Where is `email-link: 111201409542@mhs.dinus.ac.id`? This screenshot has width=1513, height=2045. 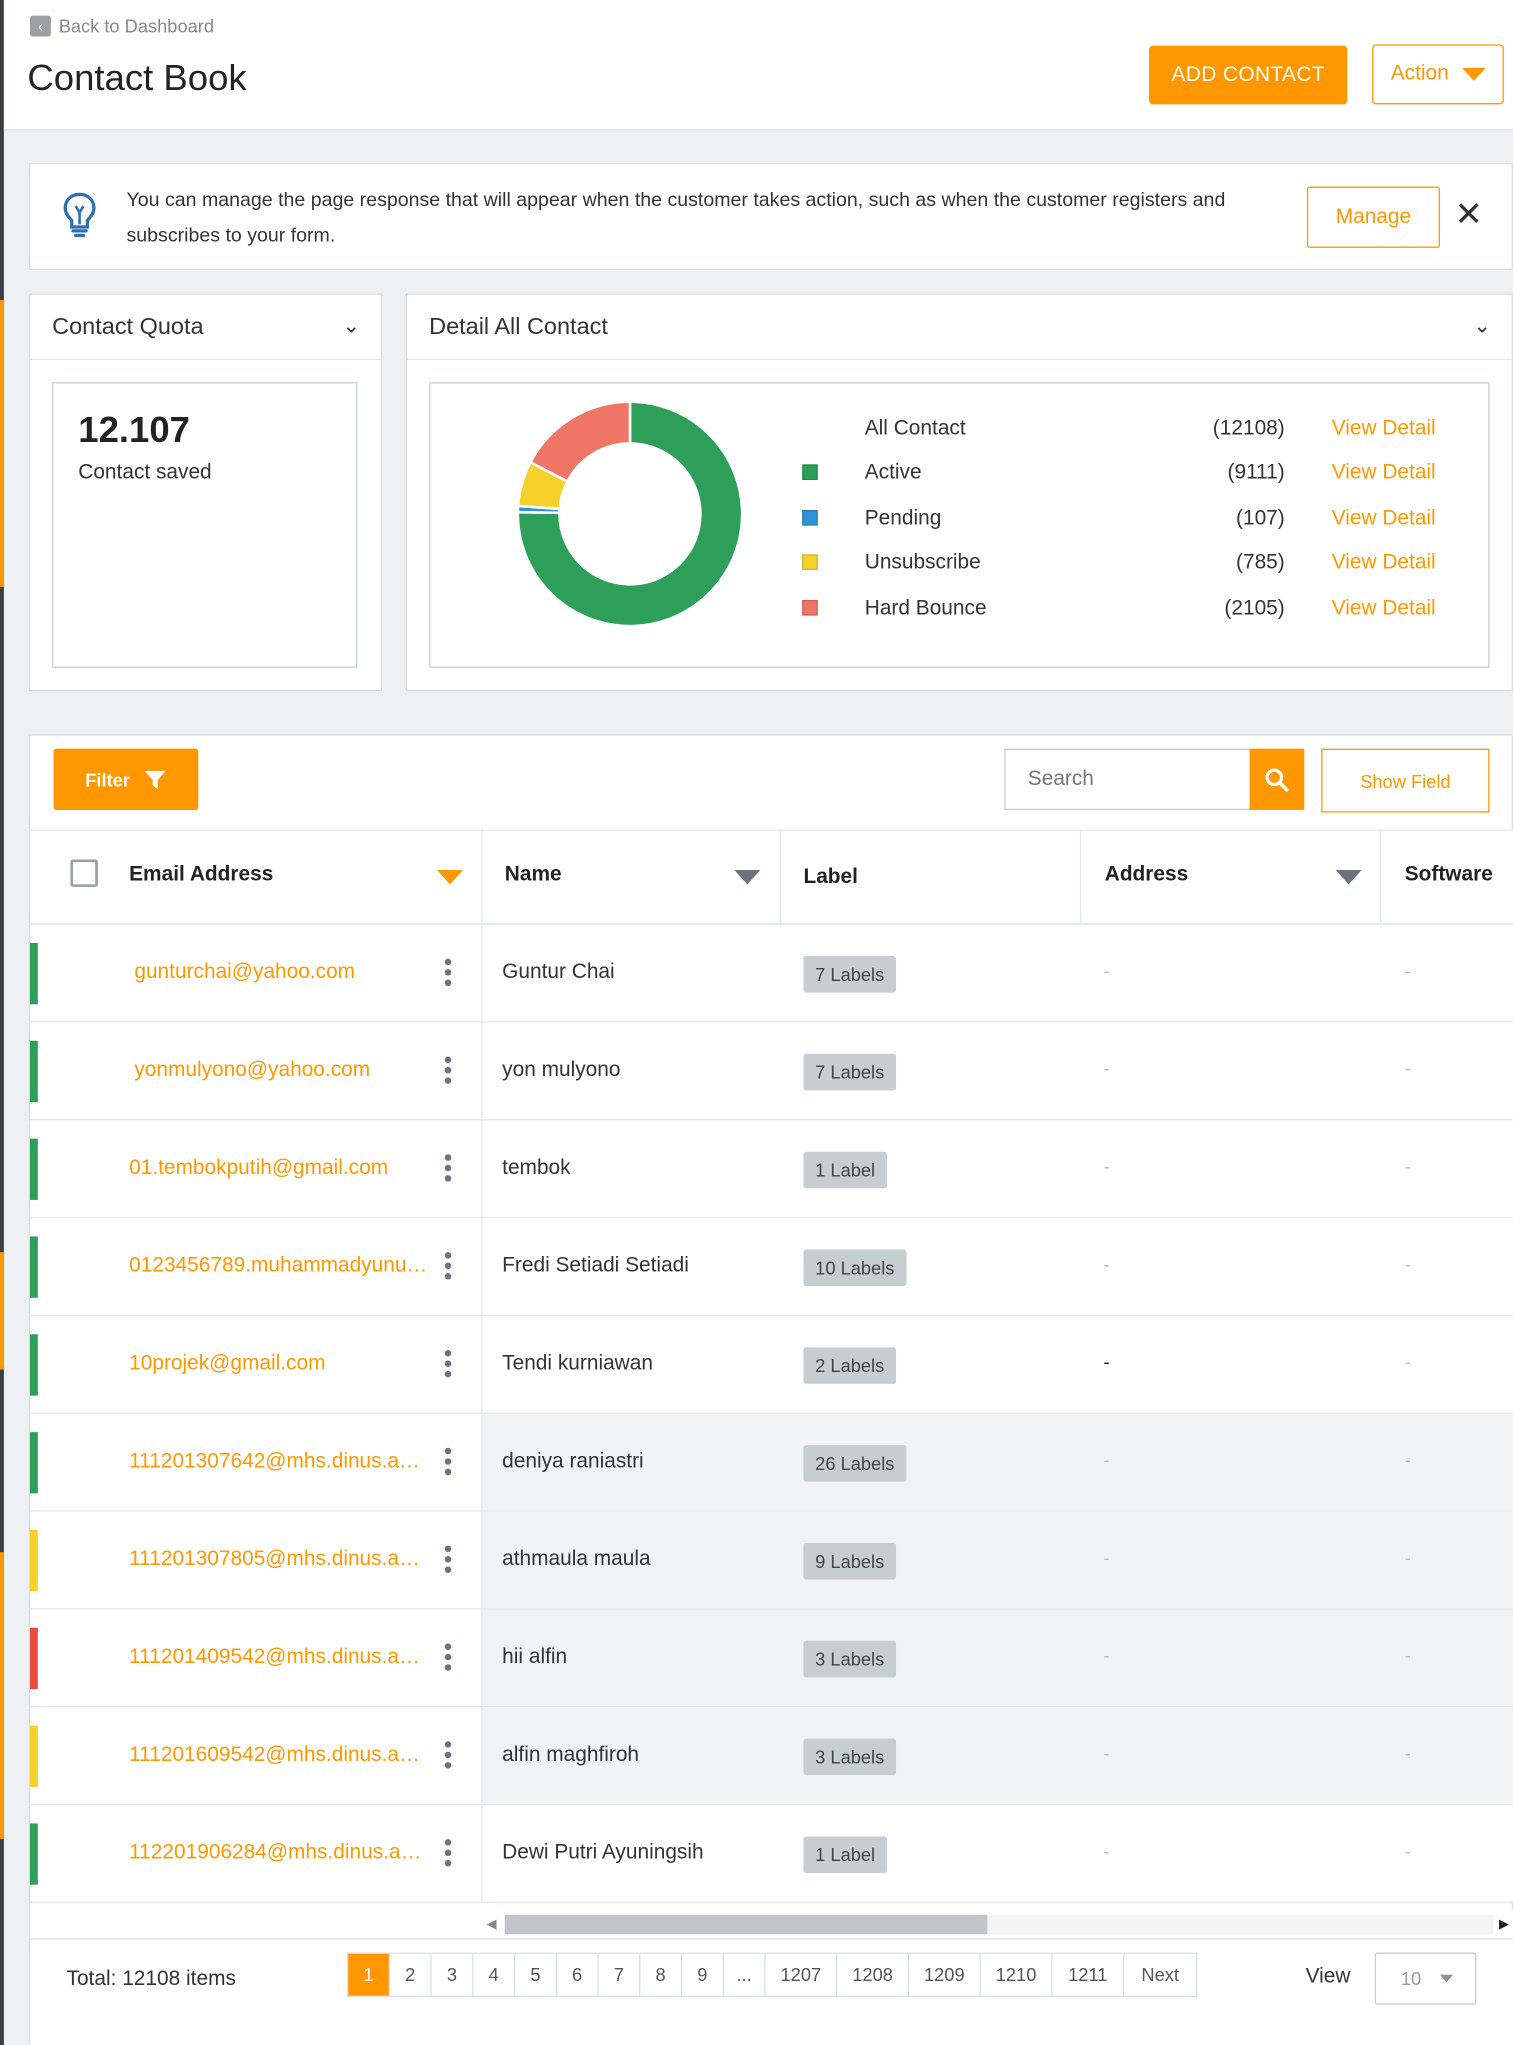 email-link: 111201409542@mhs.dinus.ac.id is located at coordinates (279, 1657).